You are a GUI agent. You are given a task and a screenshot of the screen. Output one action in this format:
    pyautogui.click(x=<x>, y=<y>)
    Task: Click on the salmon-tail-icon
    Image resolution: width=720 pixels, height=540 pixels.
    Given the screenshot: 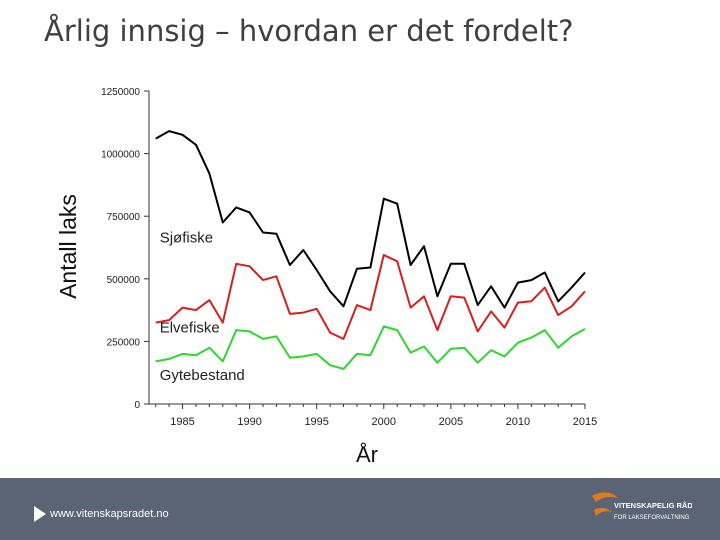 What is the action you would take?
    pyautogui.click(x=603, y=511)
    